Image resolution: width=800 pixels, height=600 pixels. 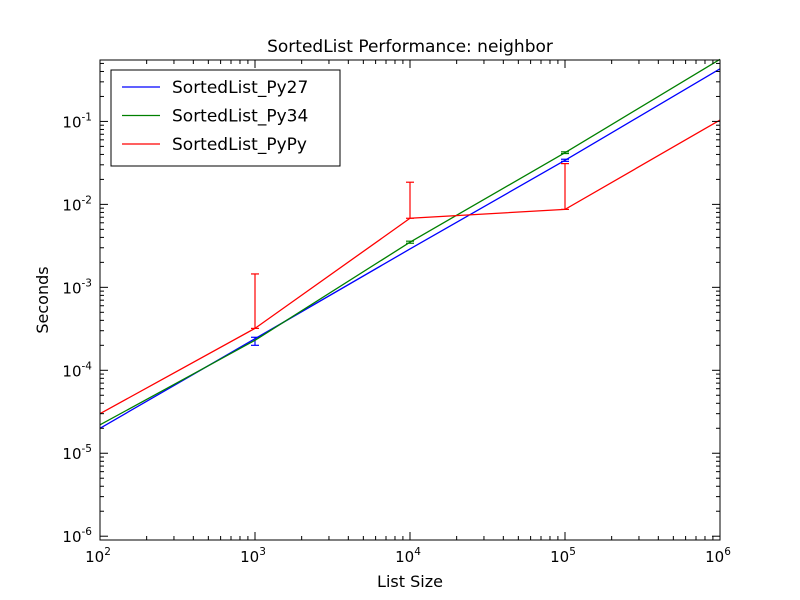 What do you see at coordinates (87, 366) in the screenshot?
I see `y-tick-exponent: -4` at bounding box center [87, 366].